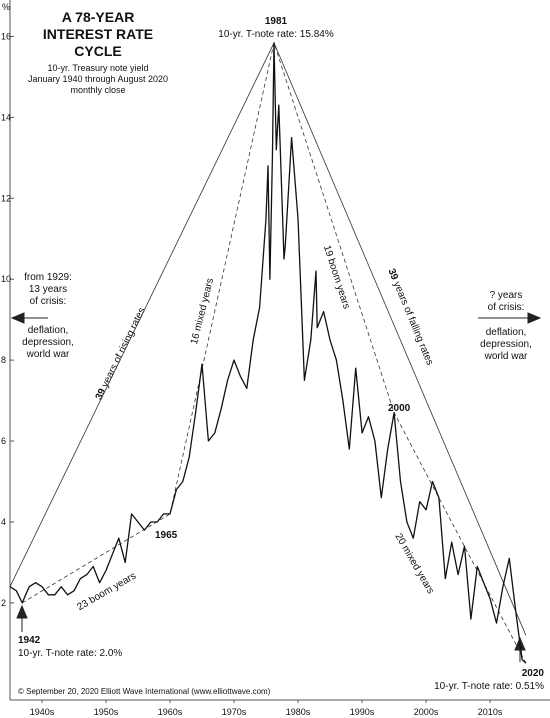 The image size is (550, 718). I want to click on x-tick-label: 1940s, so click(42, 712).